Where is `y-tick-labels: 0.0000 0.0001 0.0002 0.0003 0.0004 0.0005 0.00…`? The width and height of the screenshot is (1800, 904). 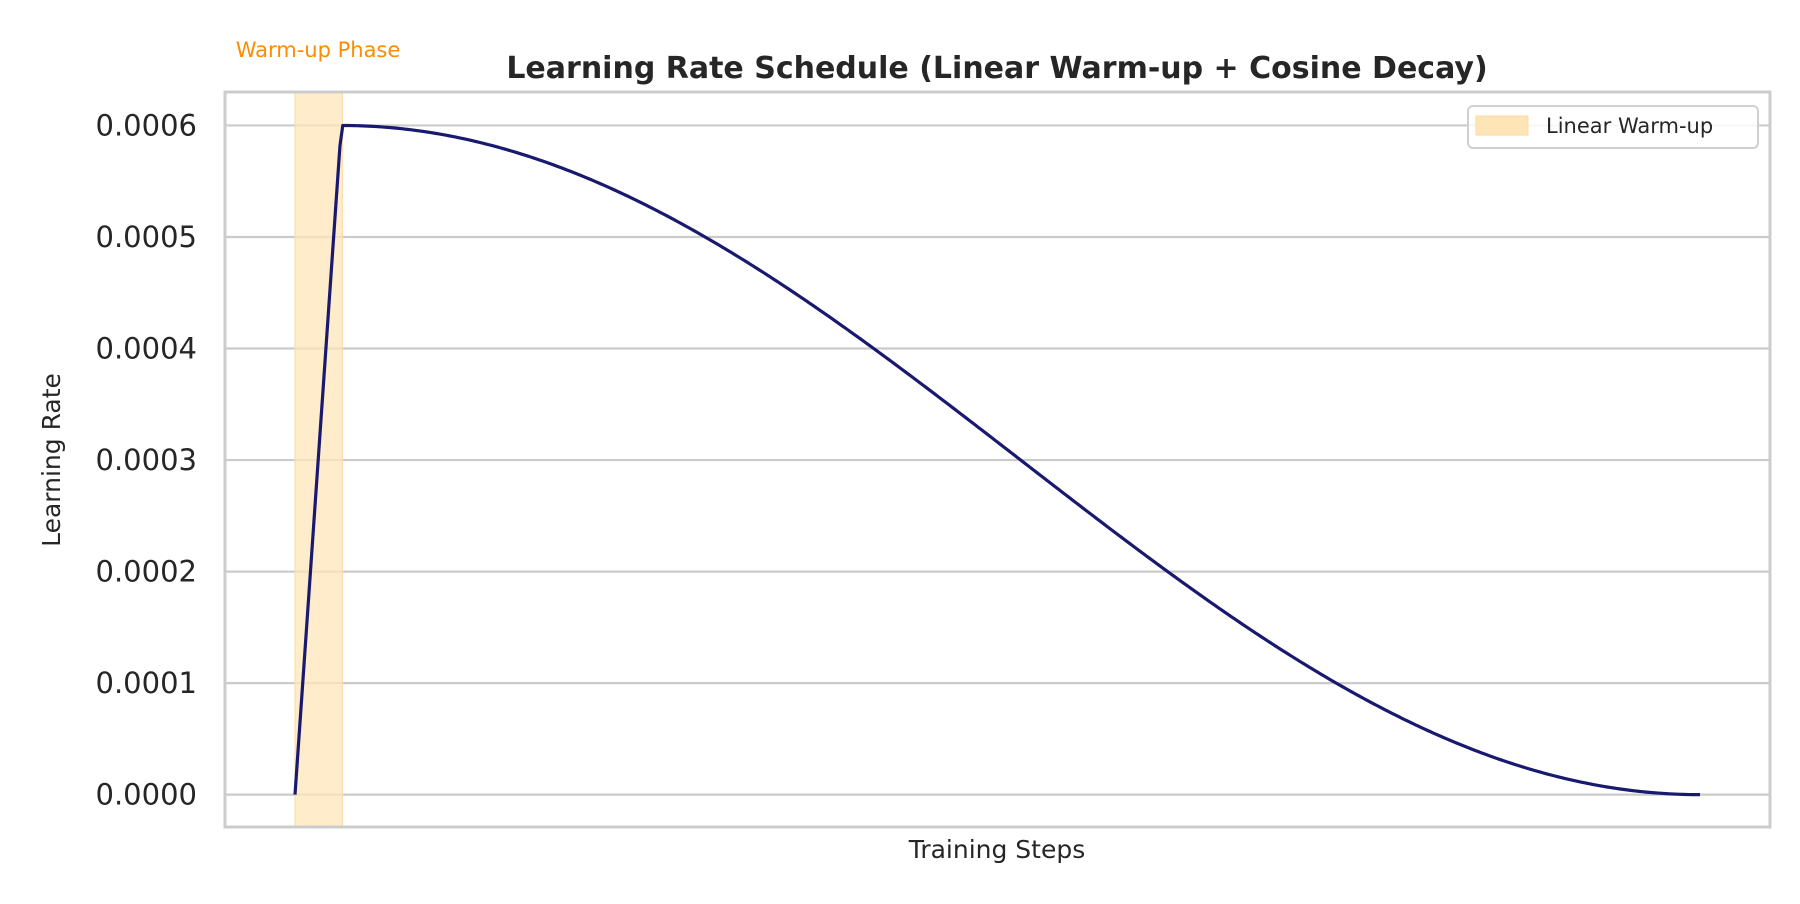
y-tick-labels: 0.0000 0.0001 0.0002 0.0003 0.0004 0.0005 0.00… is located at coordinates (146, 459).